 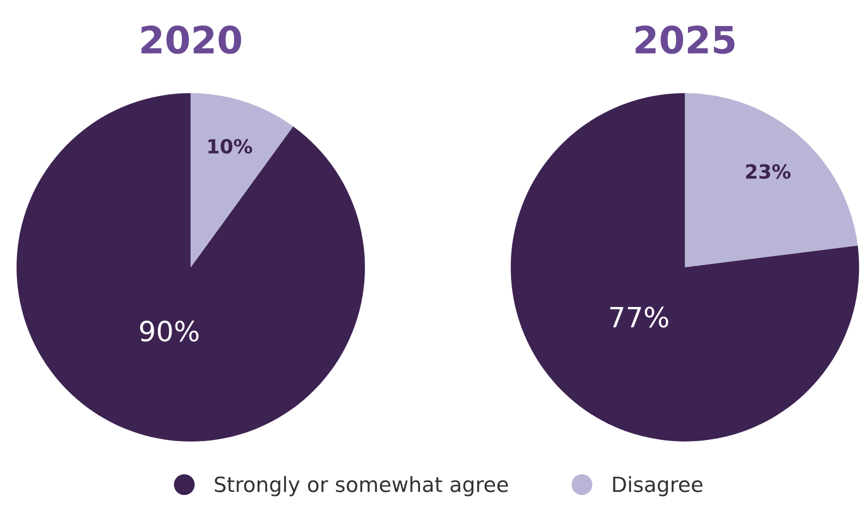 I want to click on data-label: 77%, so click(x=639, y=317).